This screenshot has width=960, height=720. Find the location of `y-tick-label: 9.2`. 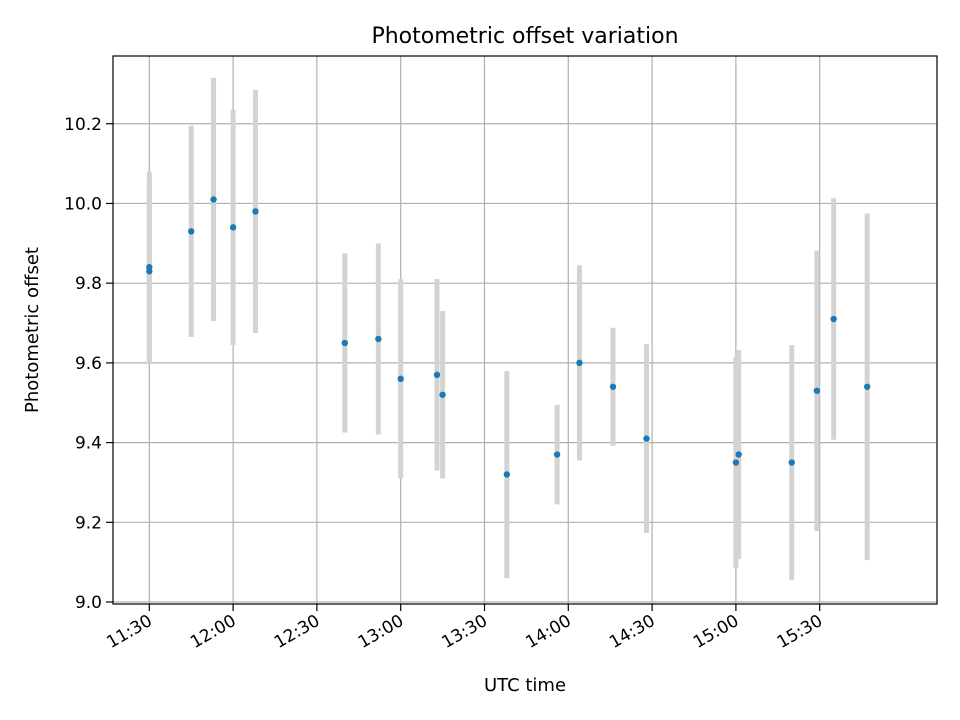

y-tick-label: 9.2 is located at coordinates (88, 523).